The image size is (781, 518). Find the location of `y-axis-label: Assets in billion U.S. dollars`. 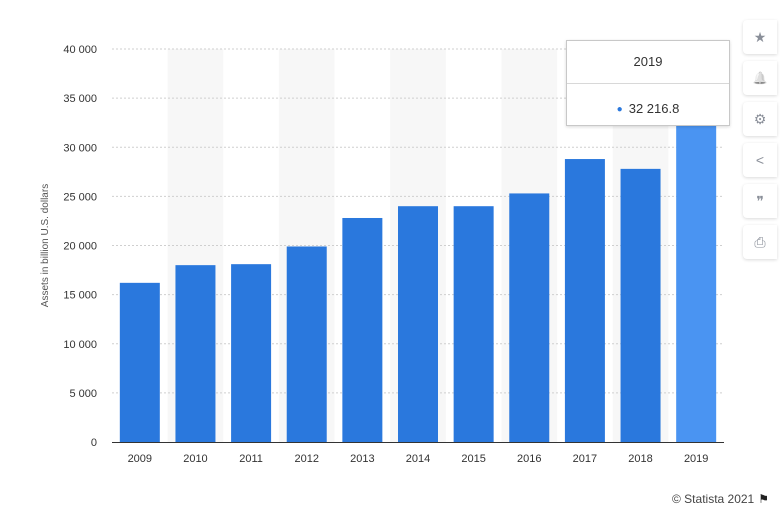

y-axis-label: Assets in billion U.S. dollars is located at coordinates (45, 245).